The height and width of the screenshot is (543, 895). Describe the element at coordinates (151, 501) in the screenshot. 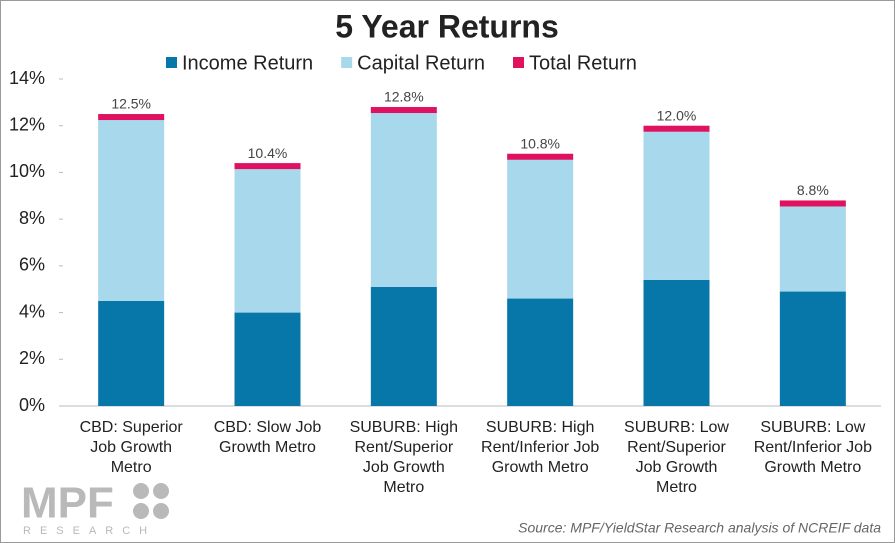

I see `logo-dots` at that location.